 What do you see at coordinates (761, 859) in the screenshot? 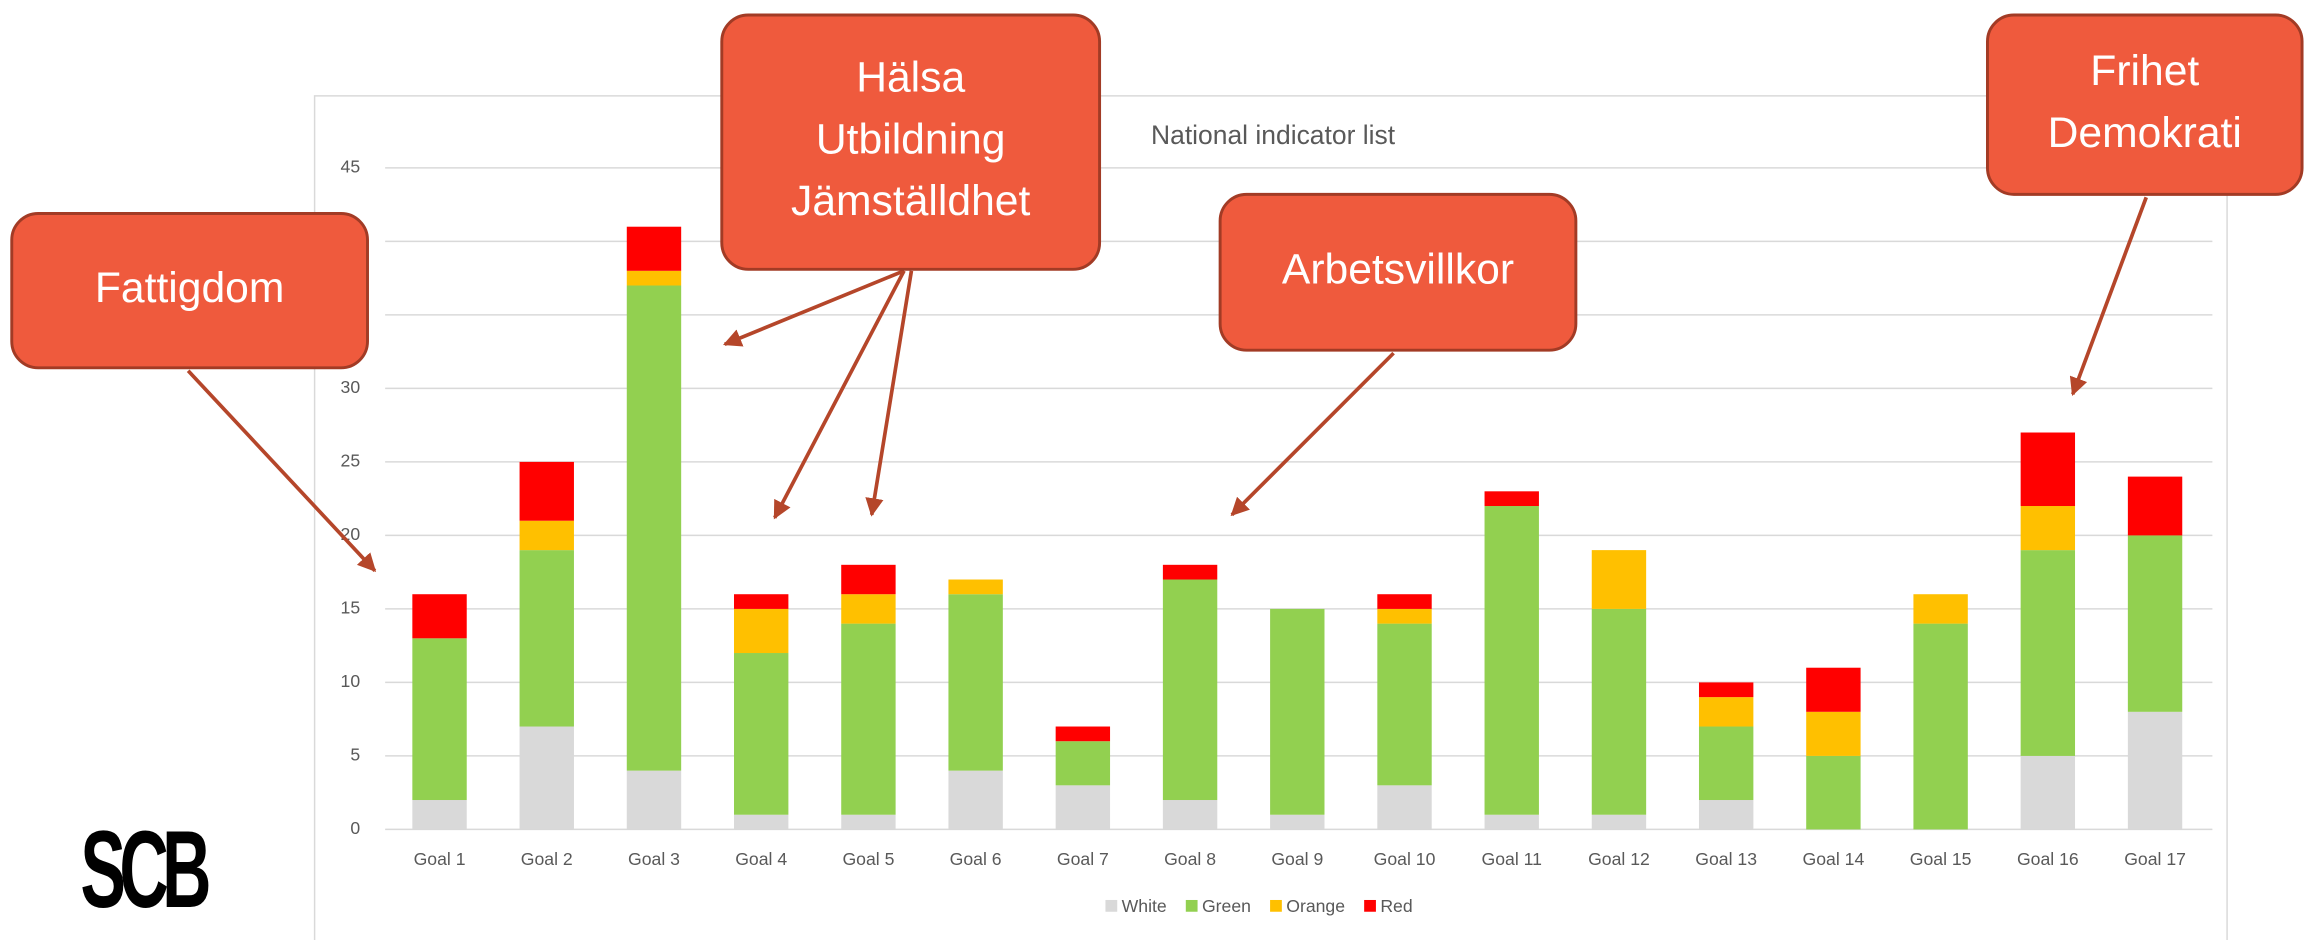
I see `x-tick-label: Goal 4` at bounding box center [761, 859].